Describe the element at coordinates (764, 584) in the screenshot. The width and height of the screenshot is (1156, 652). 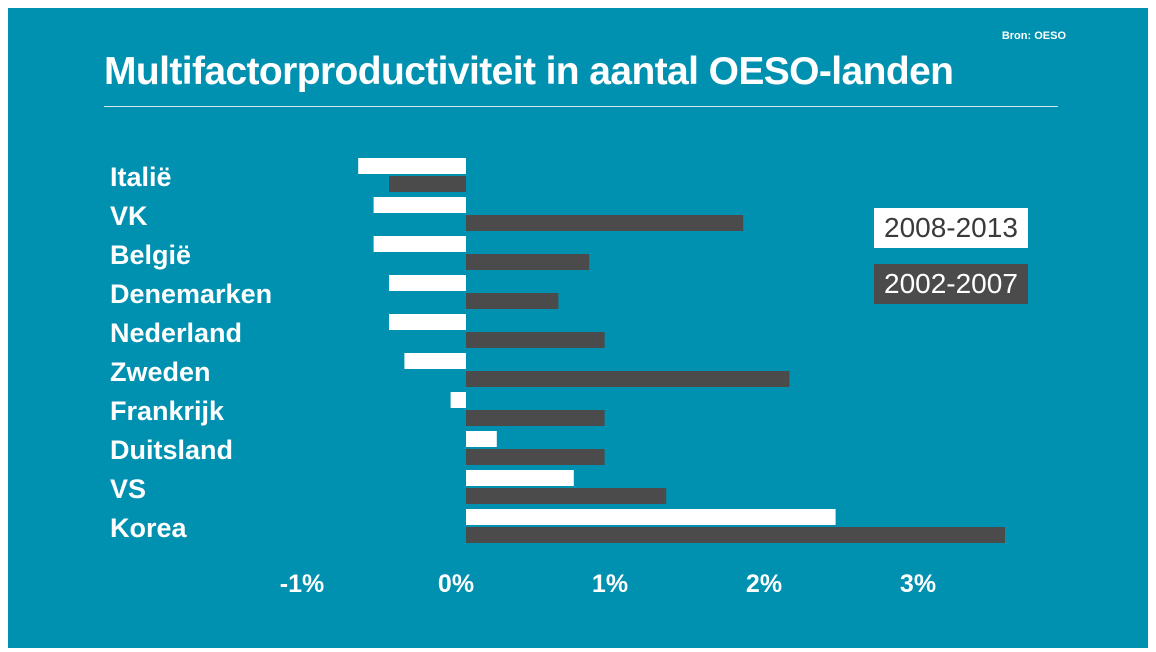
I see `x-tick-label: 2%` at that location.